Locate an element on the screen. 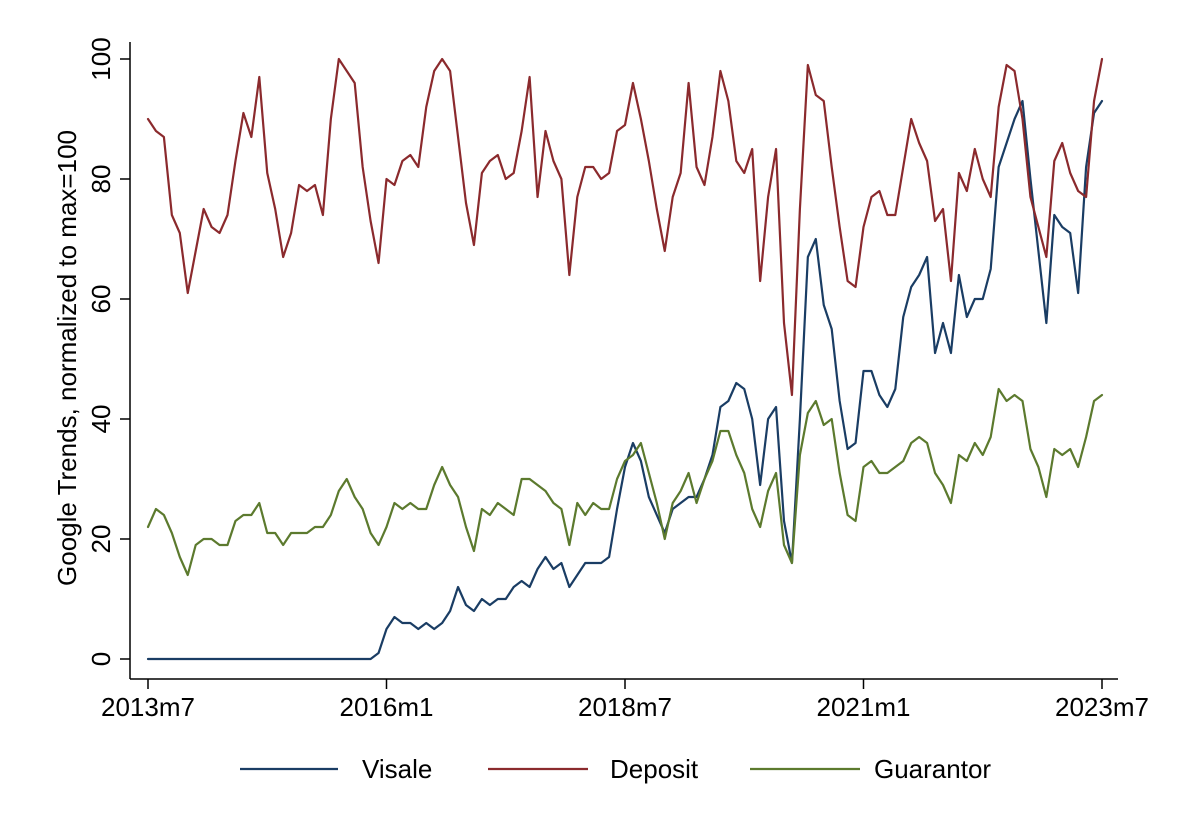  y-tick-label: 100 is located at coordinates (101, 58).